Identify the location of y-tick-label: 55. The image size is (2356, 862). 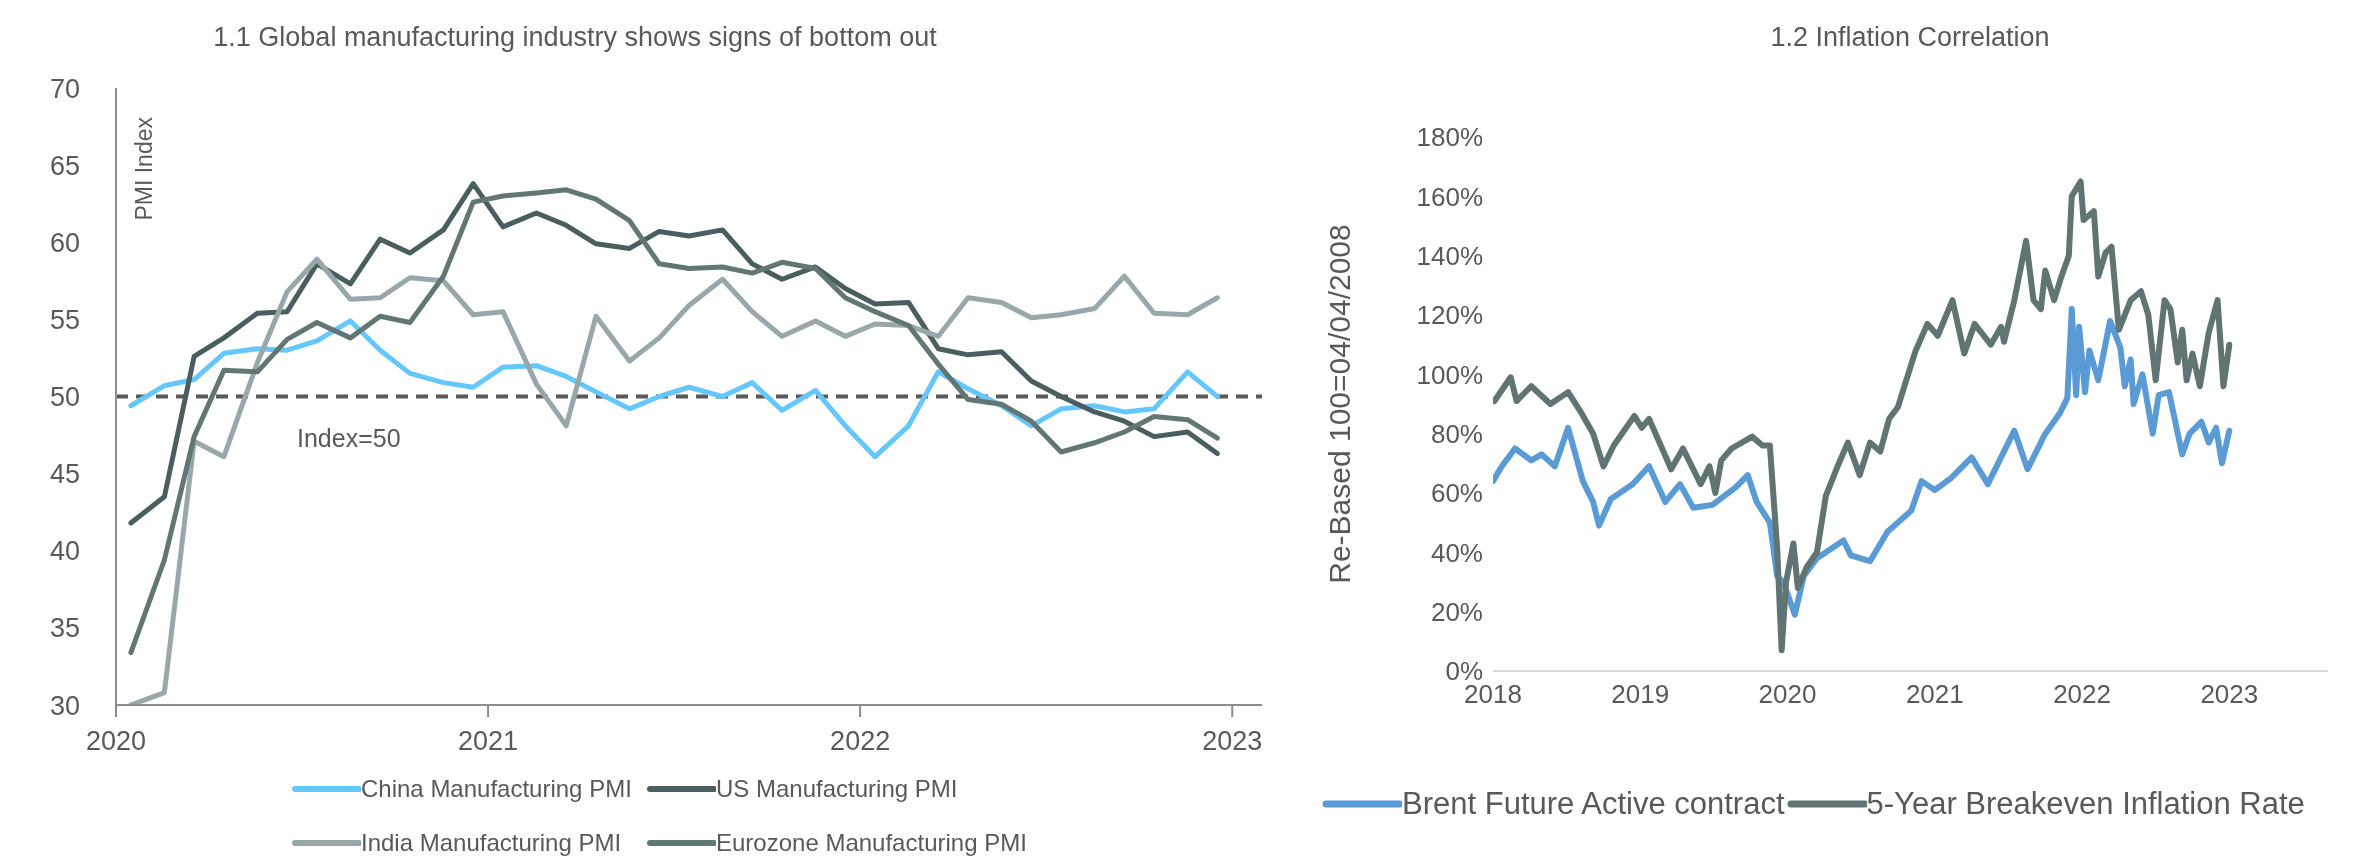
(64, 319).